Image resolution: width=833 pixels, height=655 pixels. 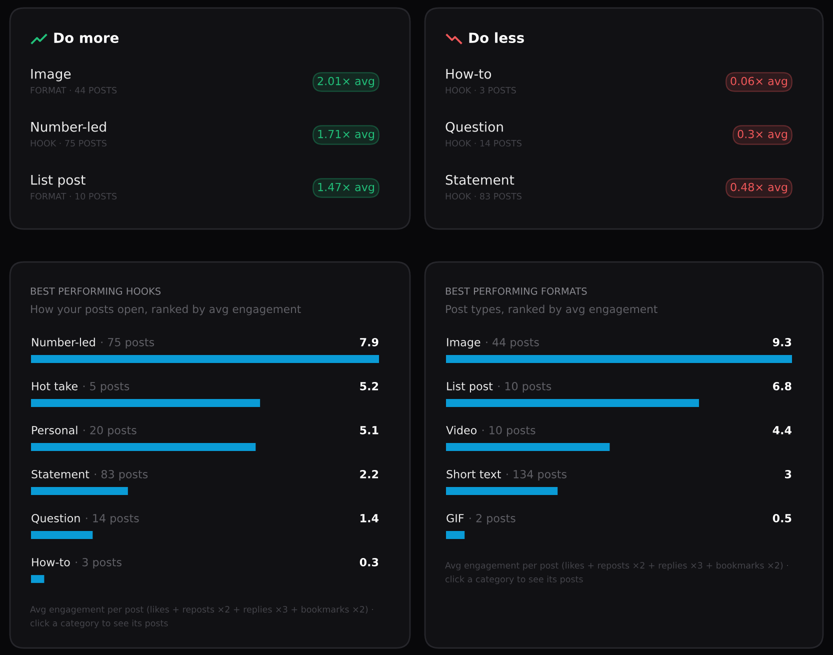 What do you see at coordinates (369, 562) in the screenshot?
I see `data-label: 0.3` at bounding box center [369, 562].